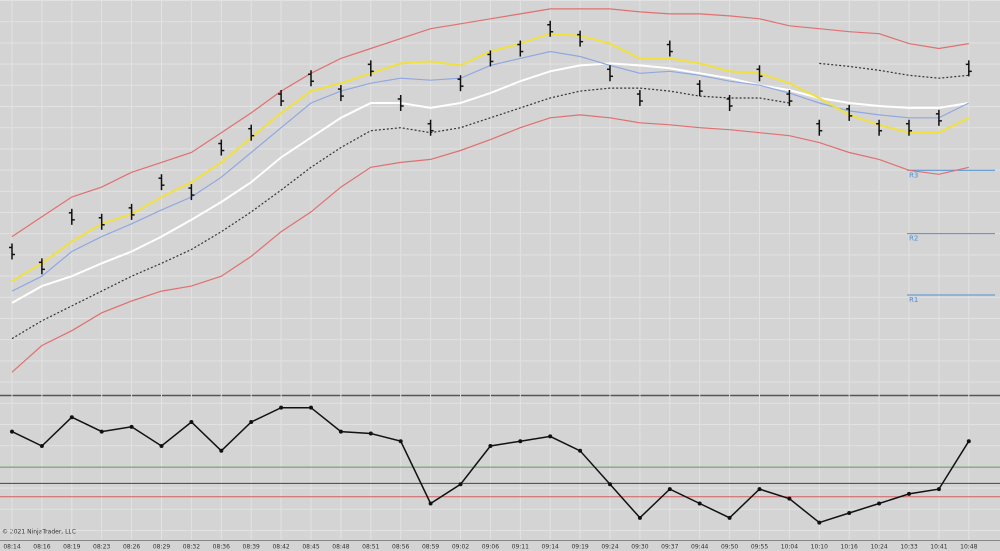 The image size is (1000, 551). I want to click on x-tick-label: 10:41, so click(938, 547).